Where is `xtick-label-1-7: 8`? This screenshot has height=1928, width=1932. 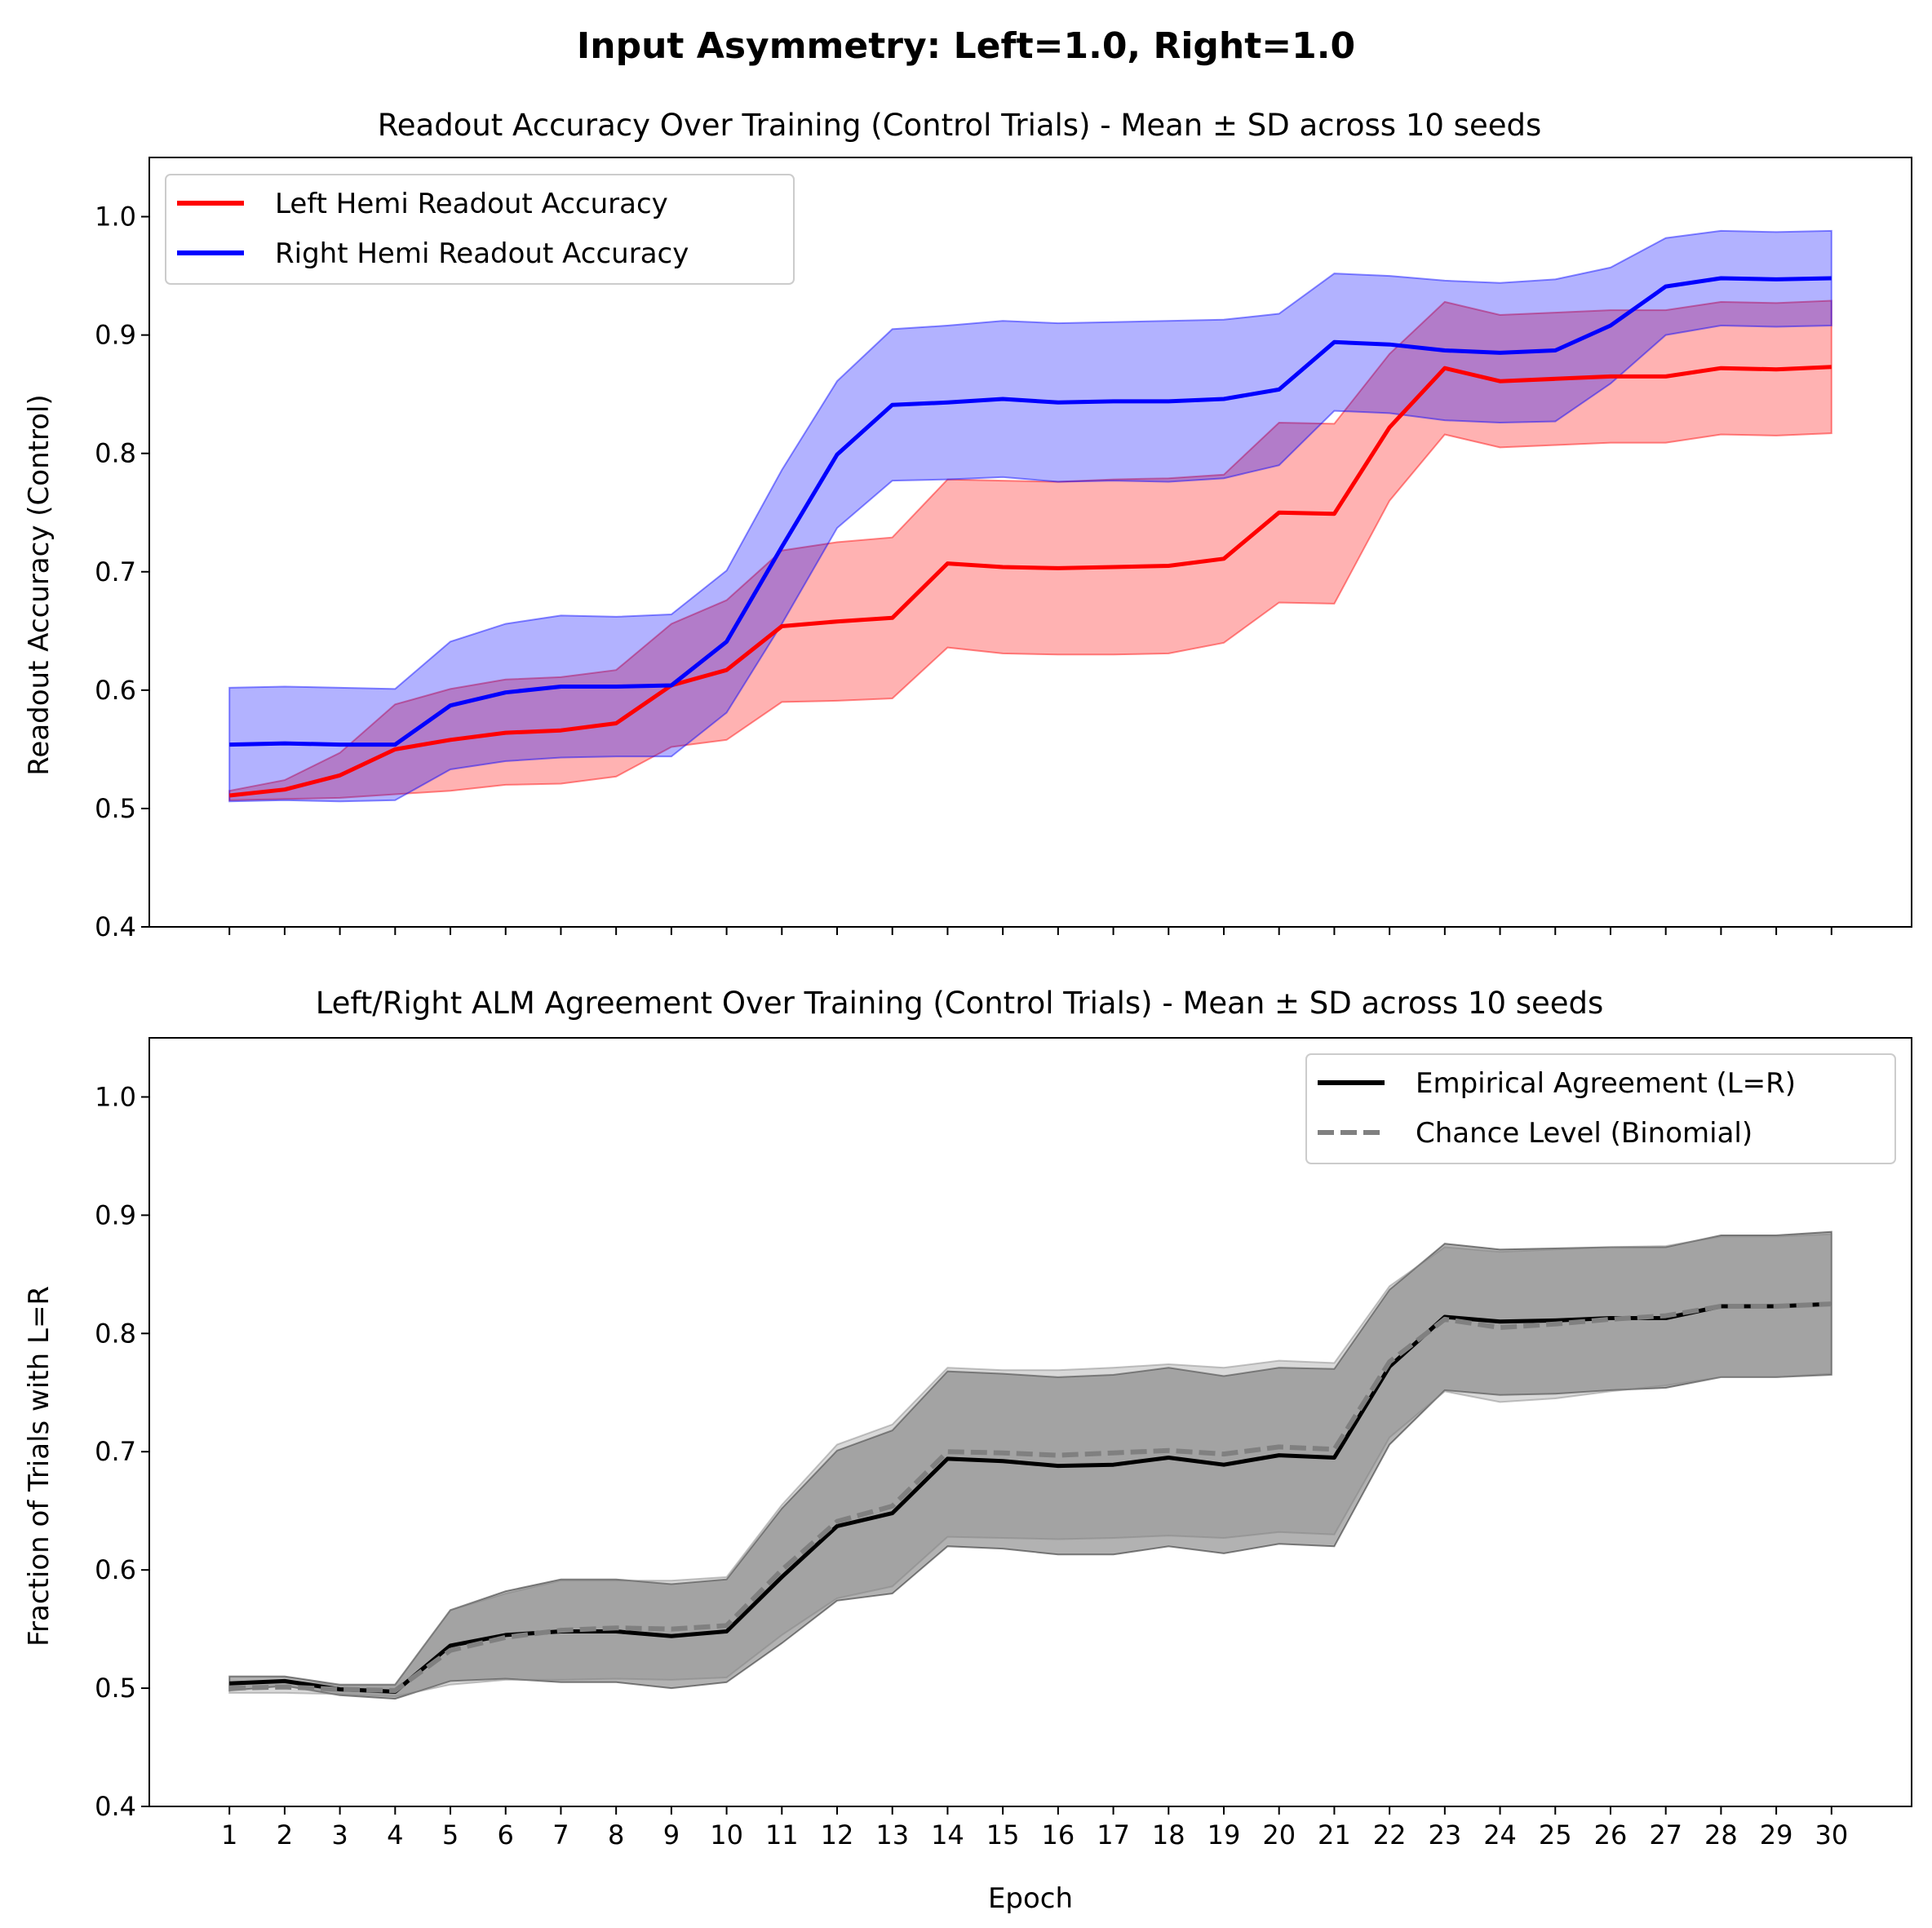 xtick-label-1-7: 8 is located at coordinates (616, 1834).